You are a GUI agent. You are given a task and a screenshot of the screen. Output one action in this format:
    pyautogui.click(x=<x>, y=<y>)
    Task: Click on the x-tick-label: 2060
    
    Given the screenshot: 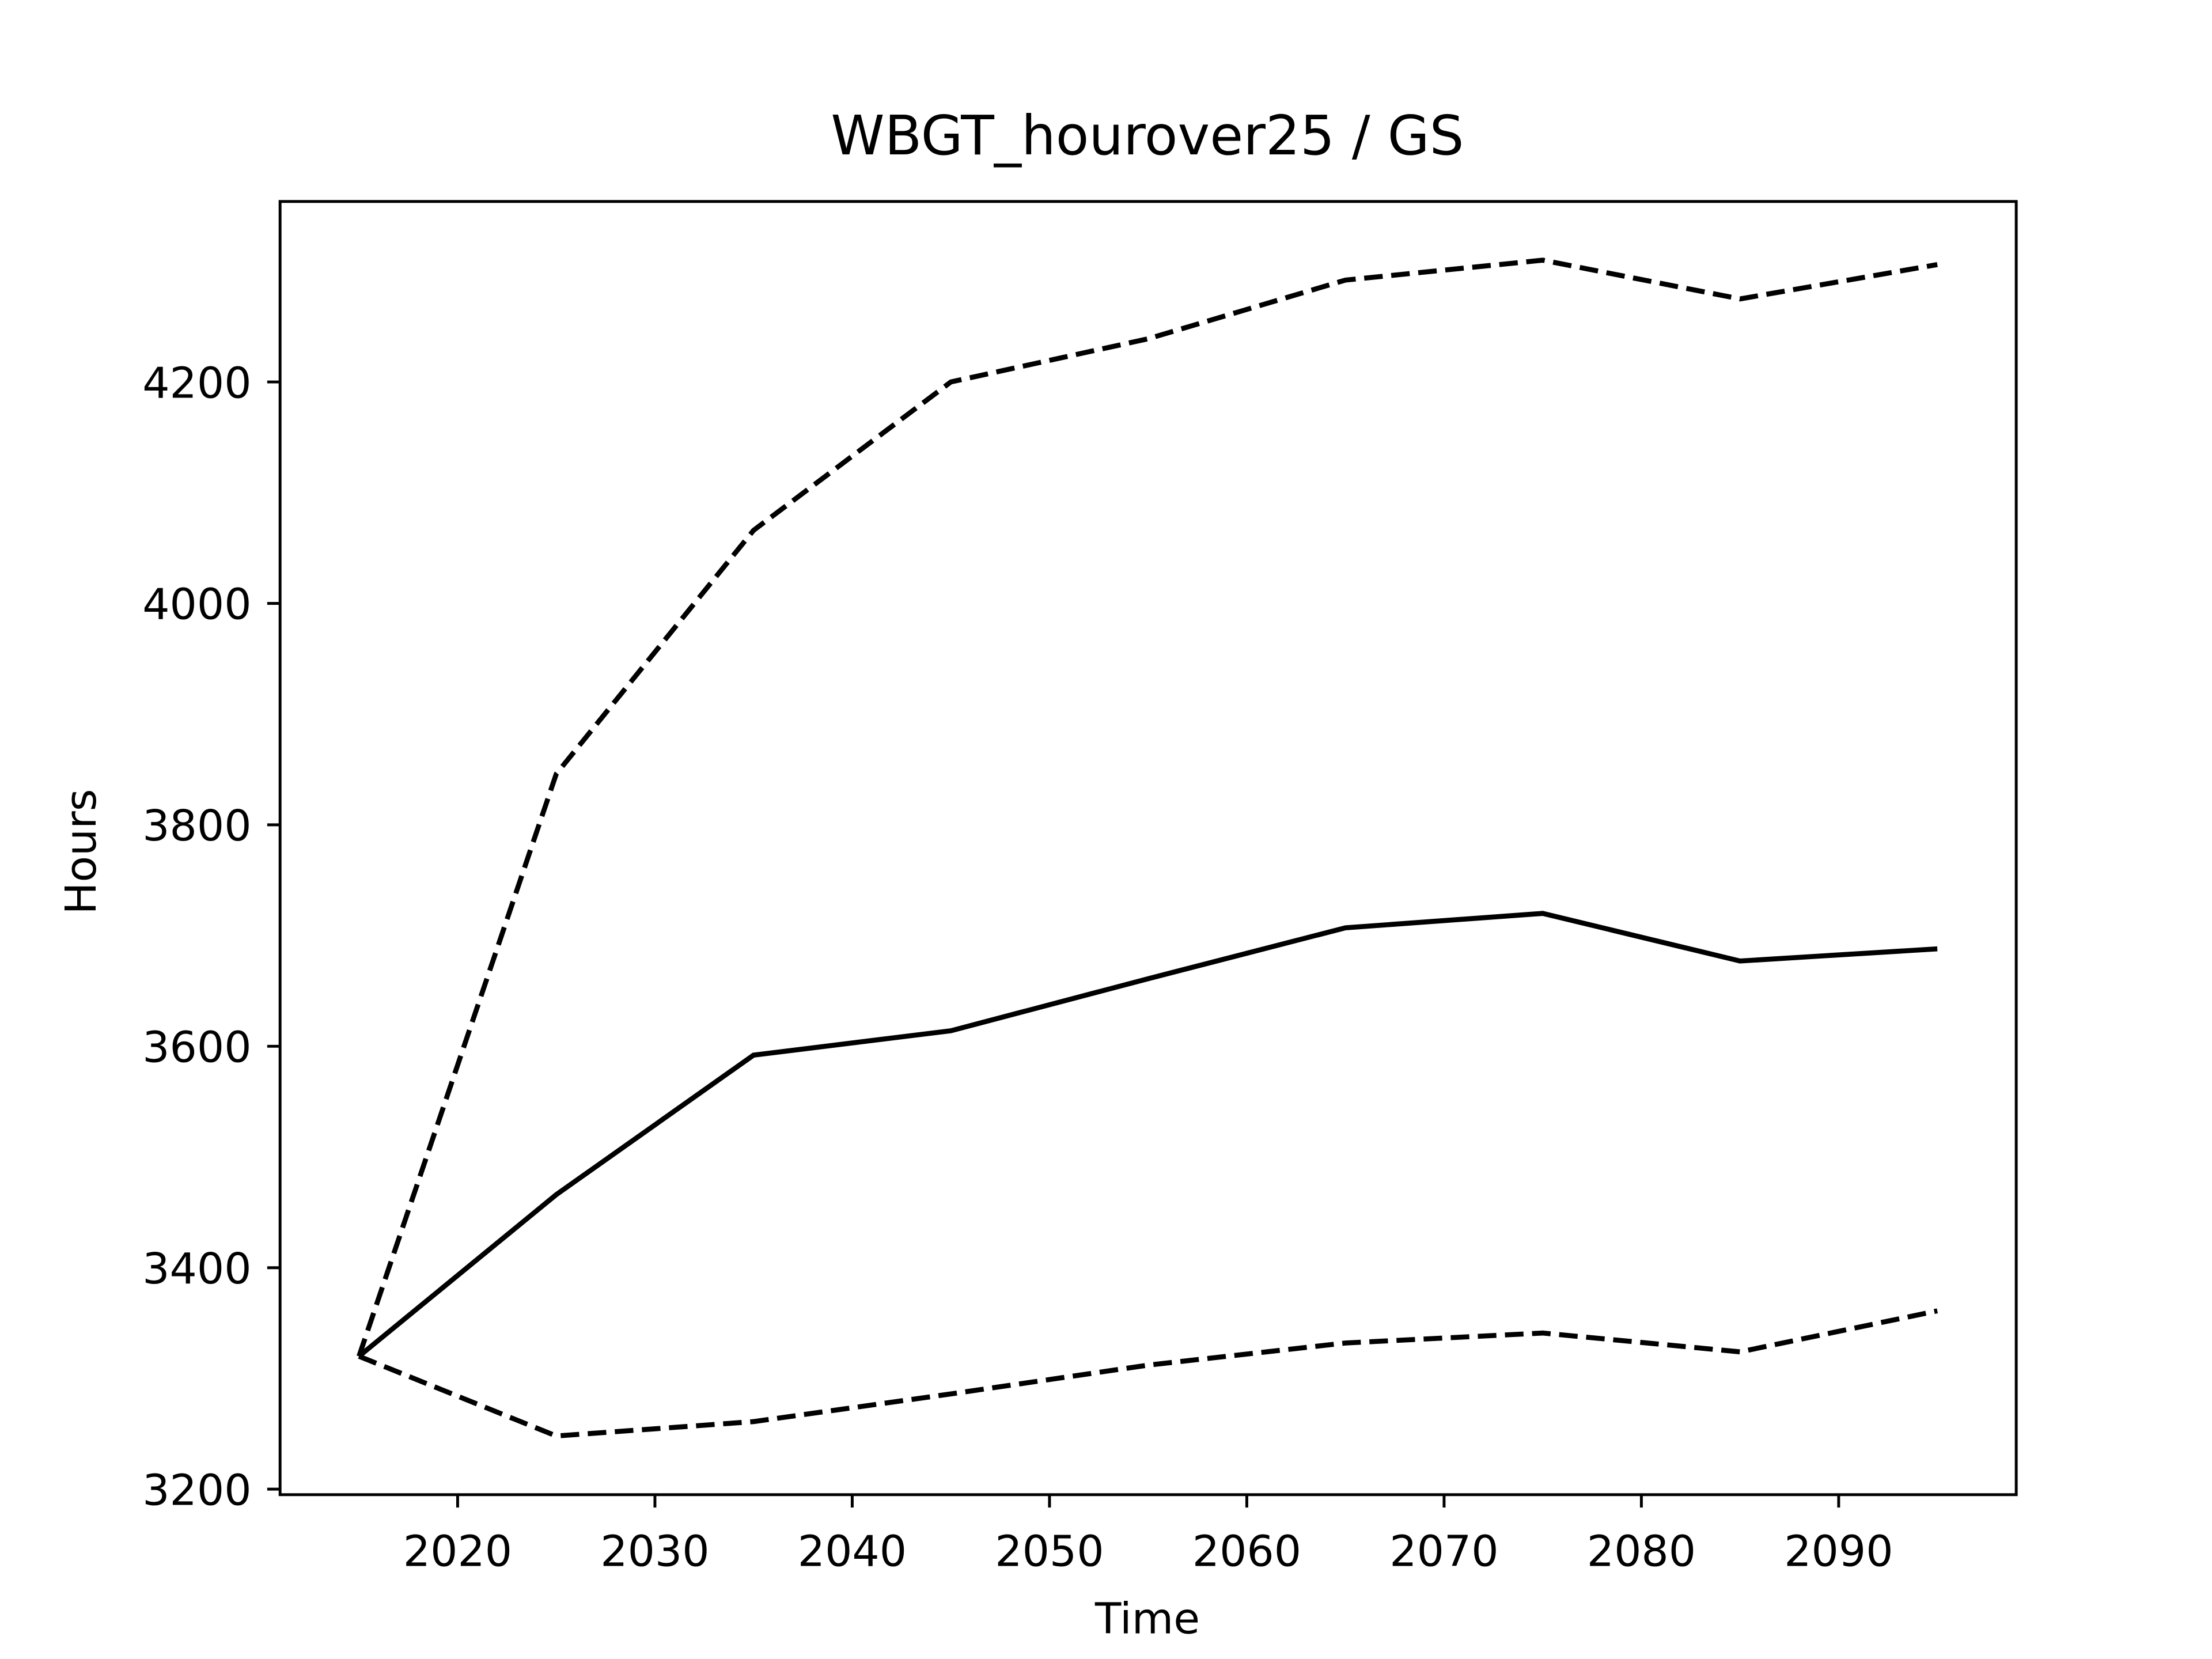 What is the action you would take?
    pyautogui.click(x=1247, y=1552)
    